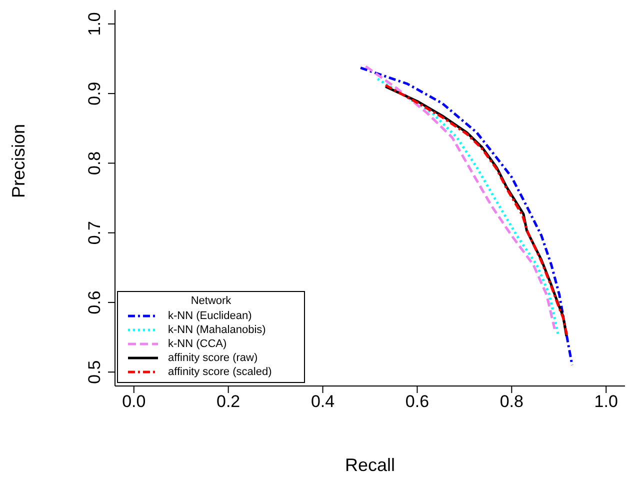  Describe the element at coordinates (210, 316) in the screenshot. I see `legend-label: k-NN (Euclidean)` at that location.